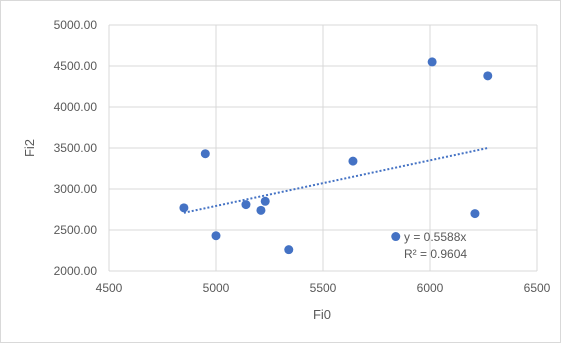 The image size is (561, 344). What do you see at coordinates (76, 189) in the screenshot?
I see `y-tick-label: 3000.00` at bounding box center [76, 189].